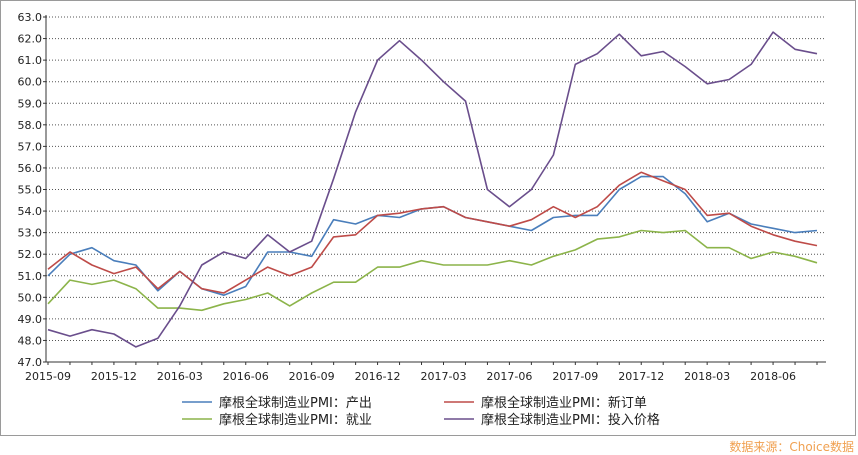 The width and height of the screenshot is (858, 455). Describe the element at coordinates (30, 211) in the screenshot. I see `y-tick-label: 54.0` at that location.